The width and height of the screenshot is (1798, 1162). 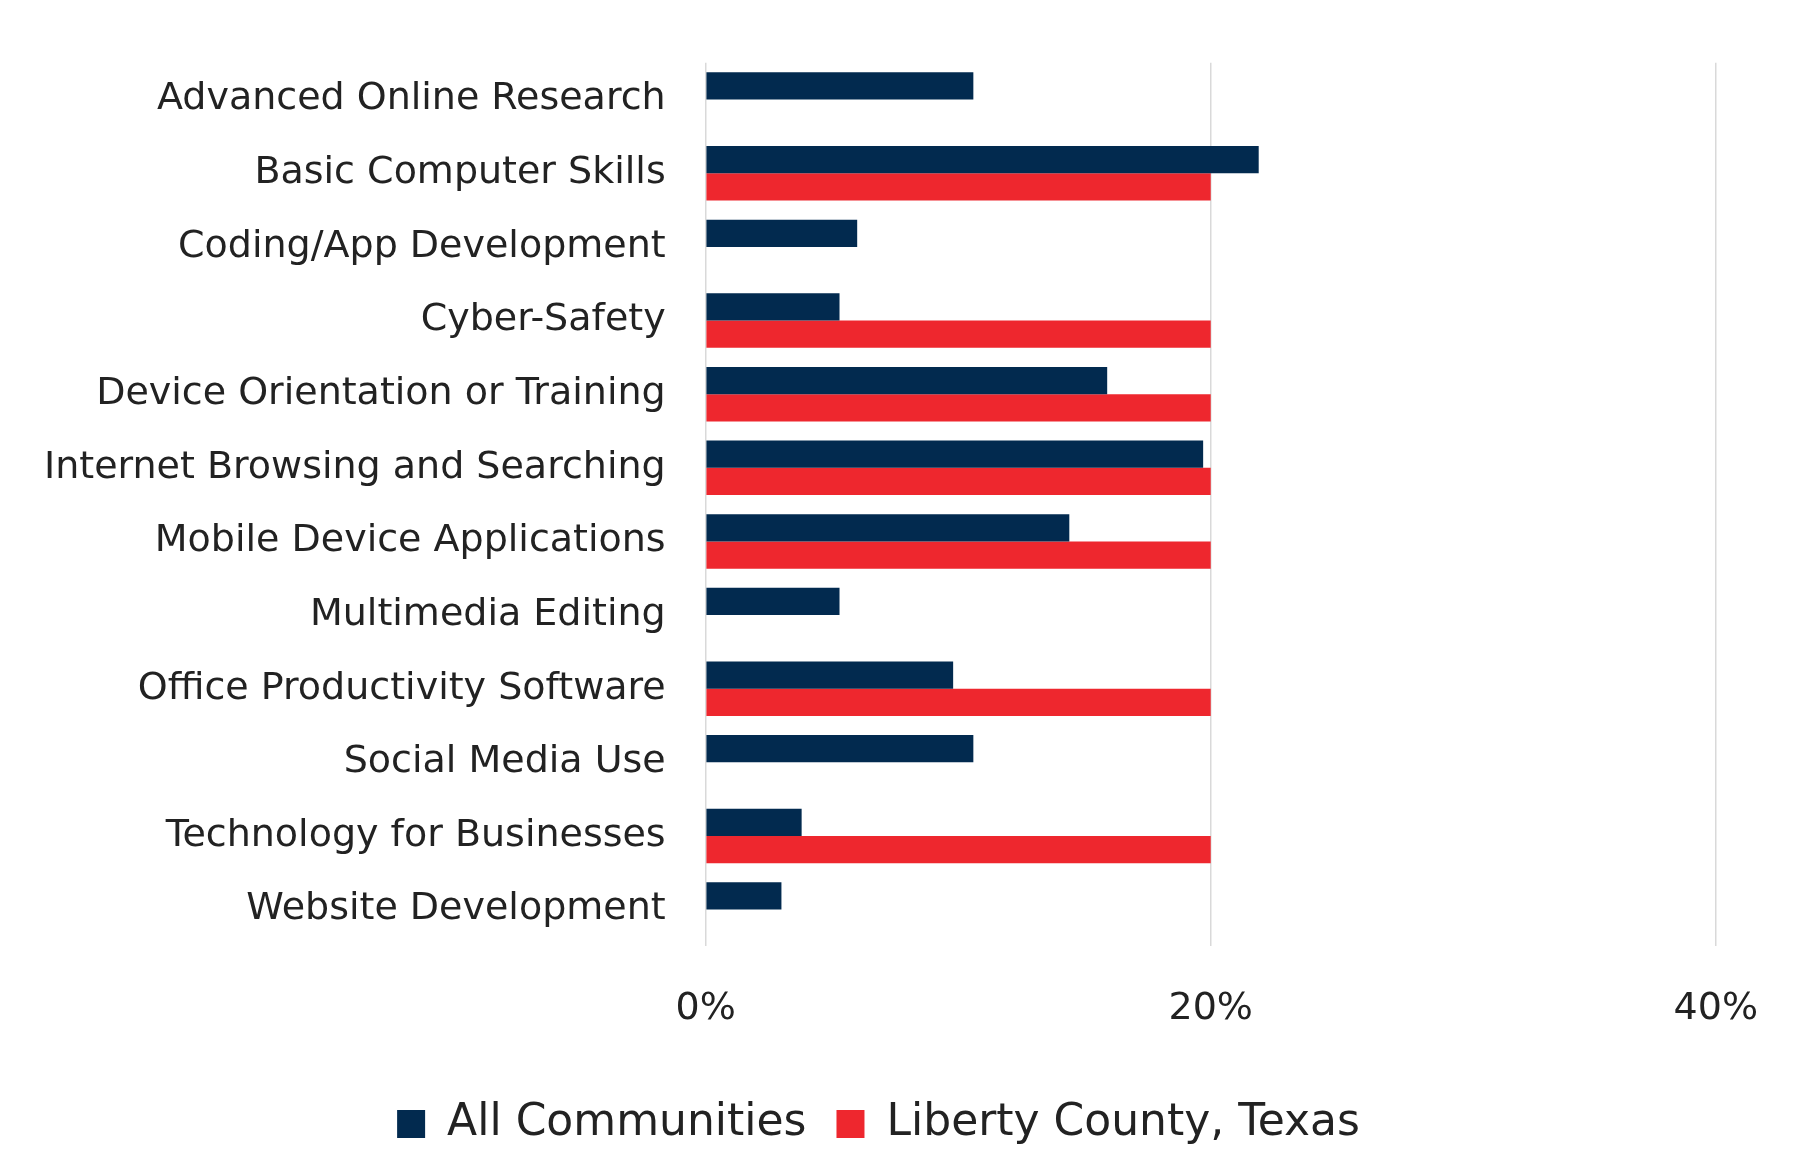 I want to click on y-tick-label: Technology for Businesses, so click(x=415, y=832).